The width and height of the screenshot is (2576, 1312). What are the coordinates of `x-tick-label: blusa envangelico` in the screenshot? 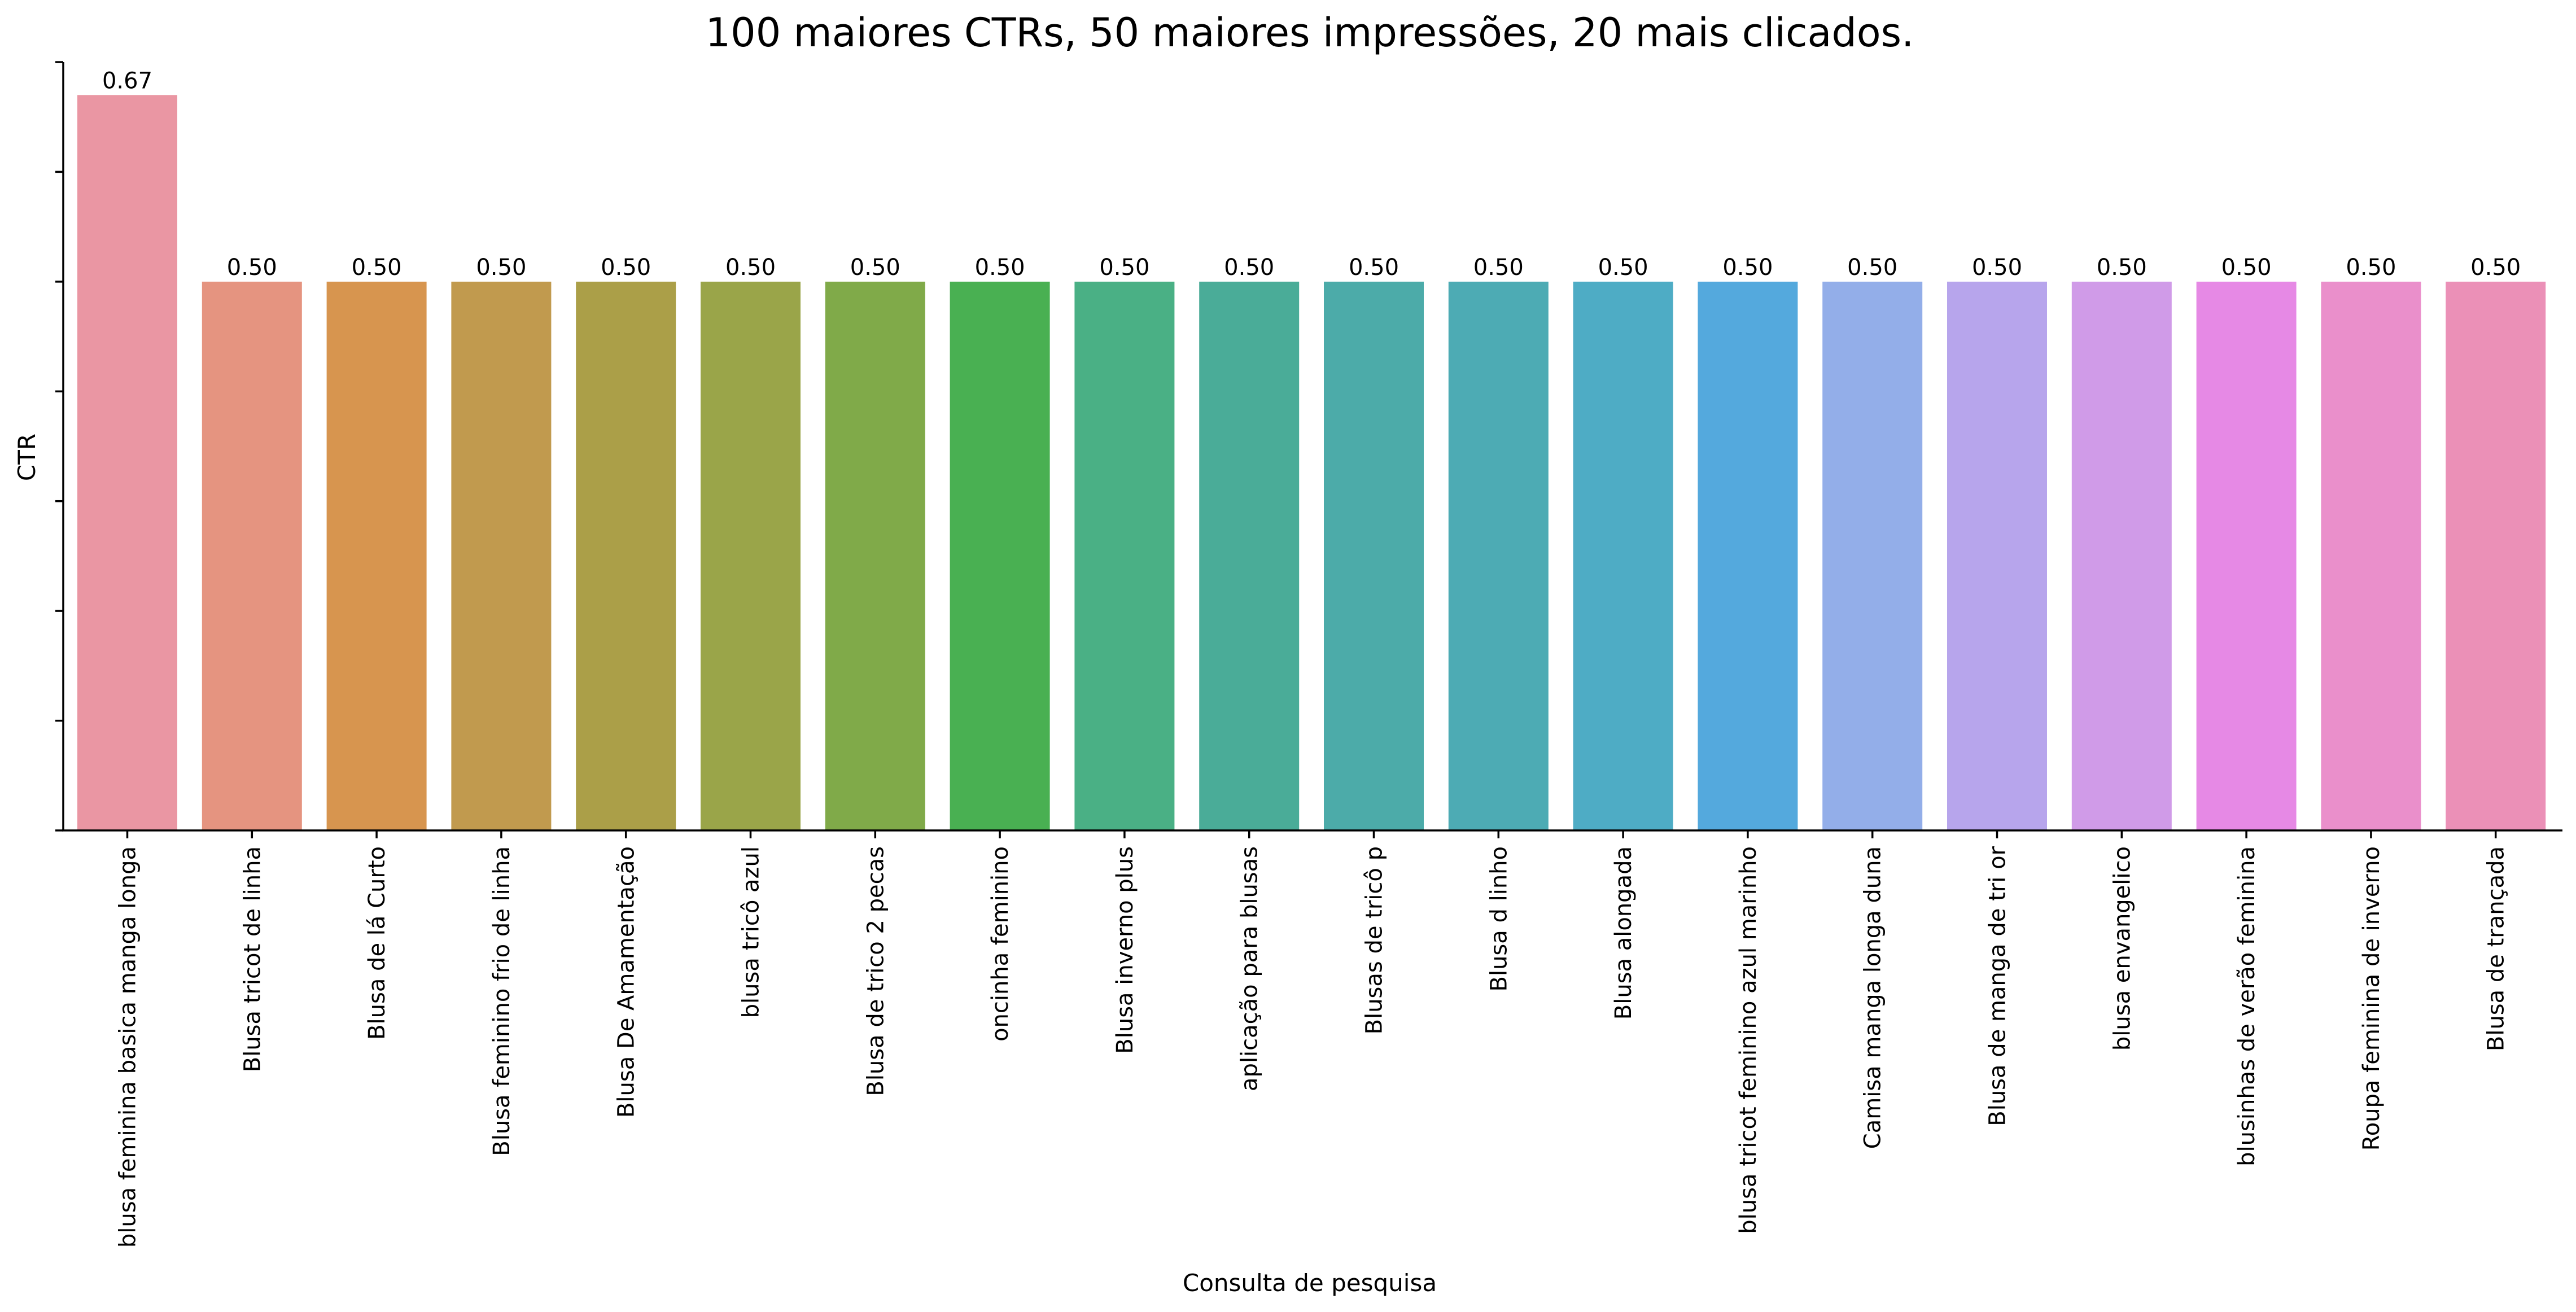 It's located at (2122, 948).